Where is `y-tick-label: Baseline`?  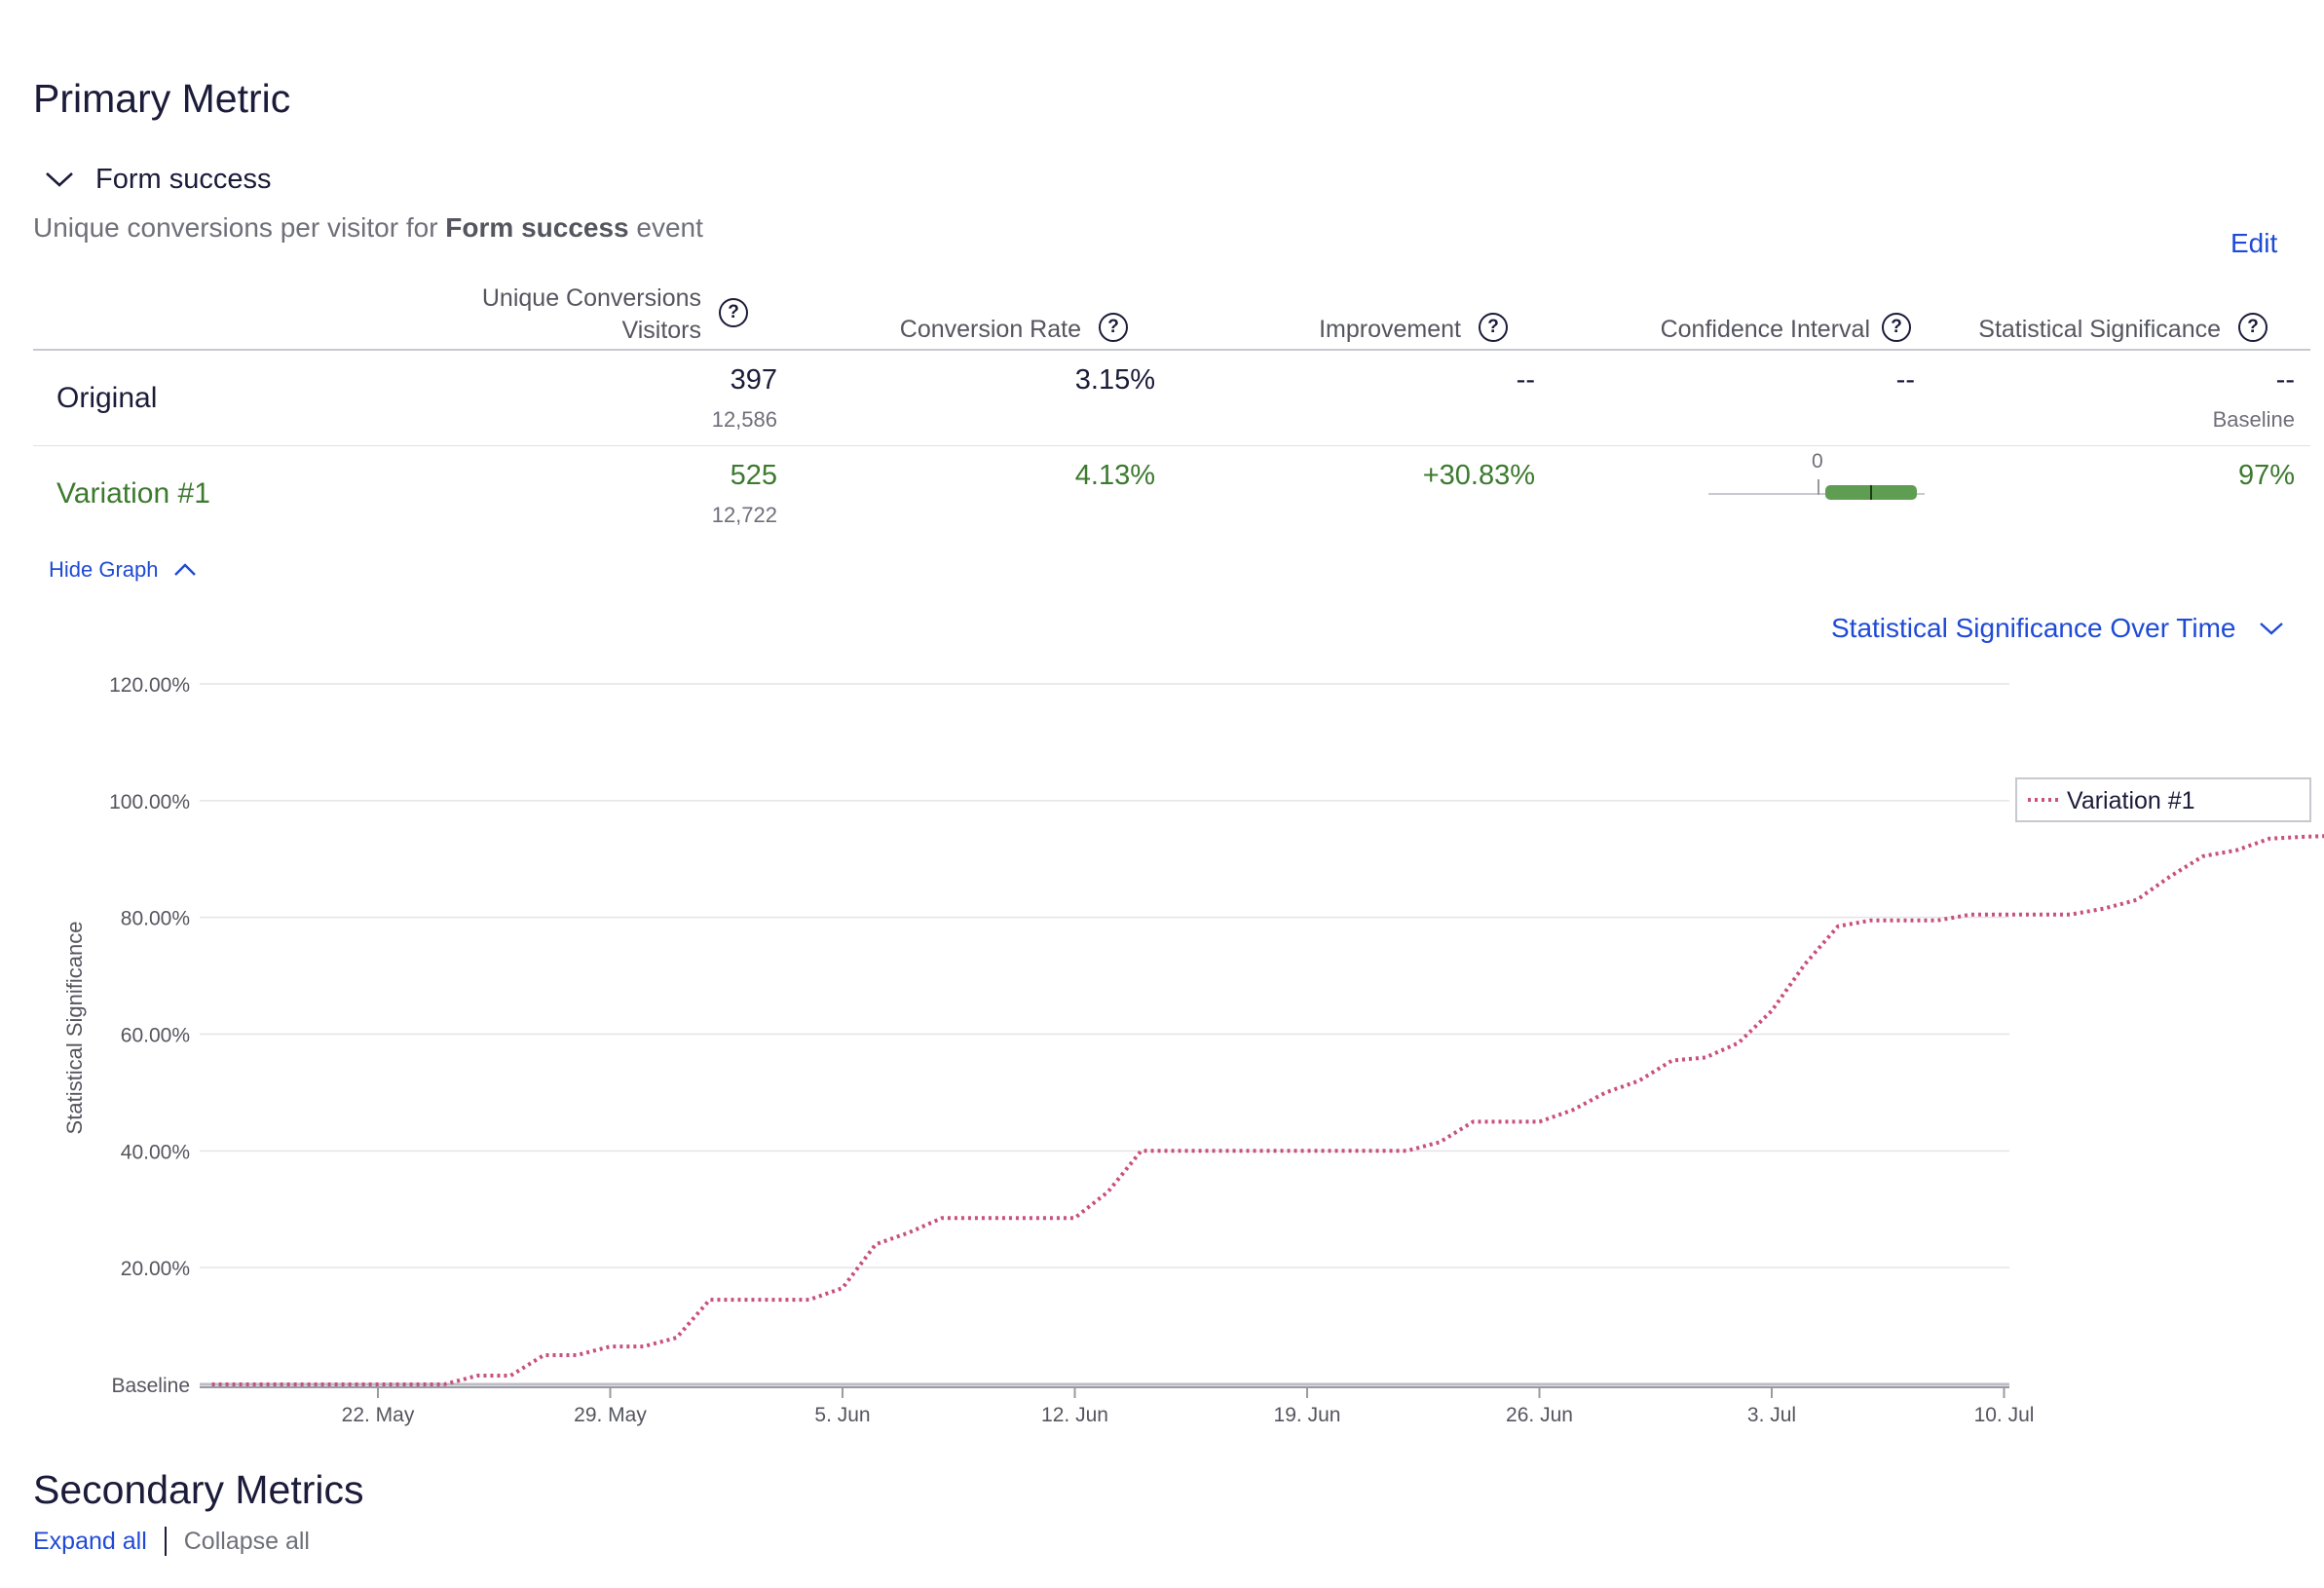 y-tick-label: Baseline is located at coordinates (150, 1386).